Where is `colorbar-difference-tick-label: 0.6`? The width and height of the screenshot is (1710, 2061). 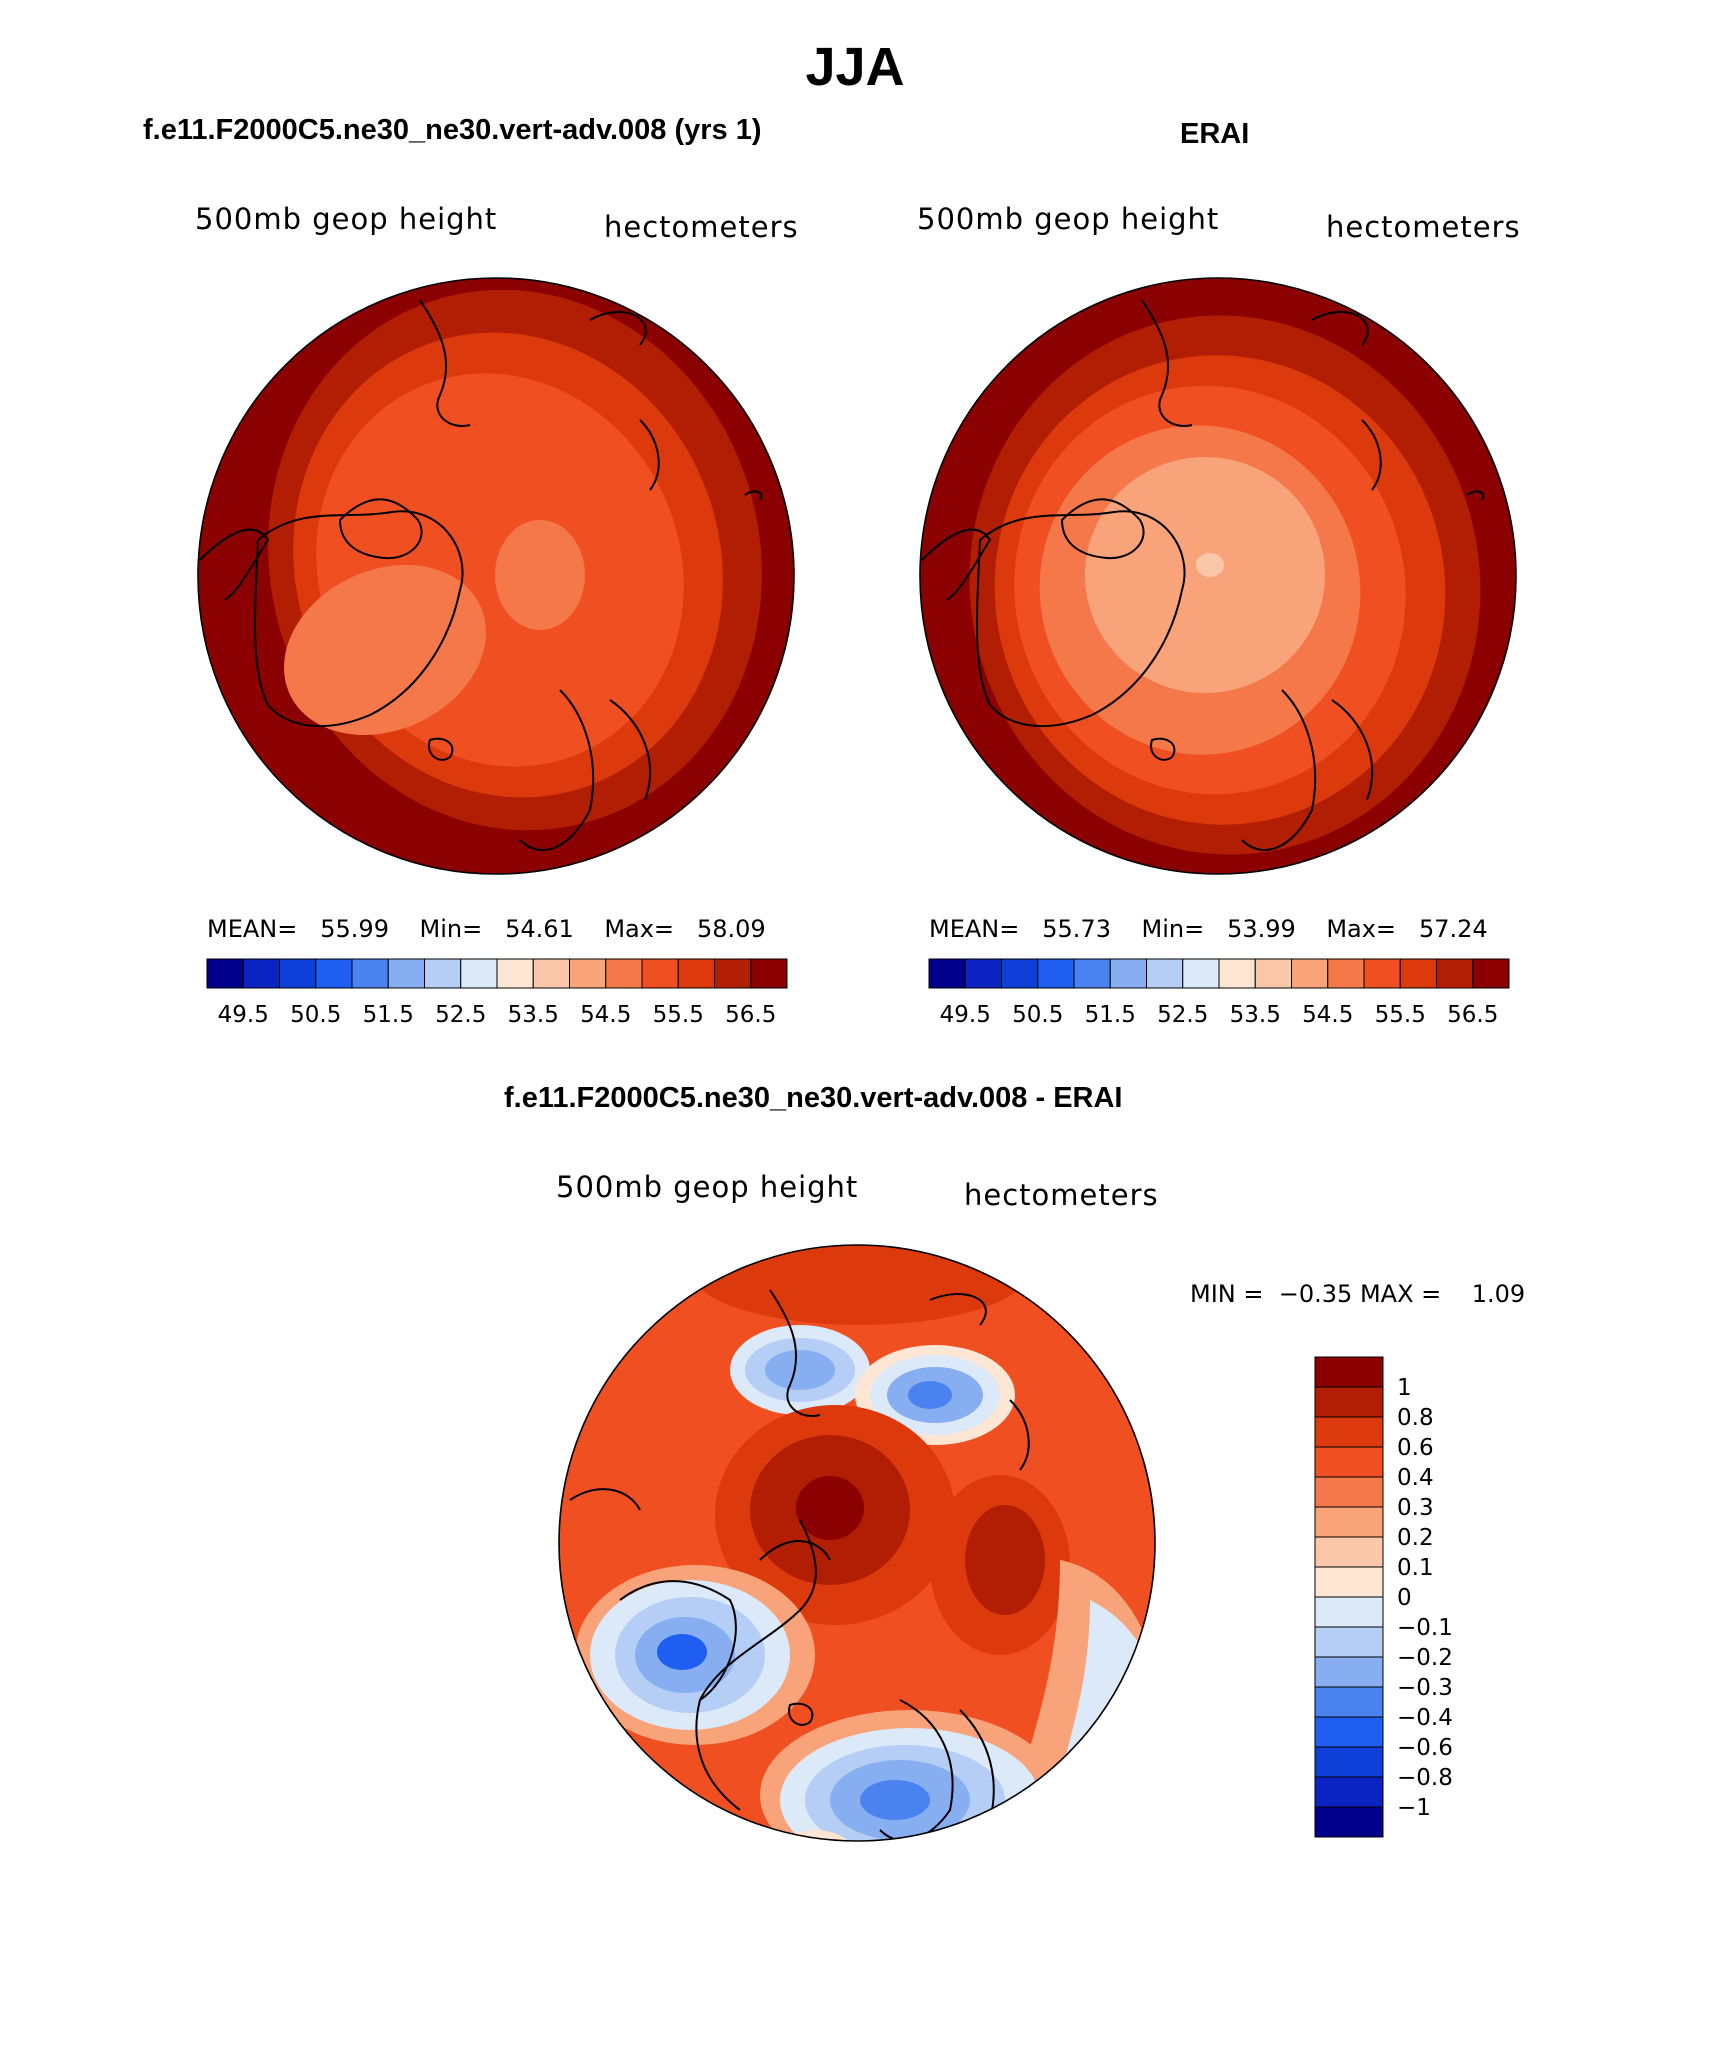 colorbar-difference-tick-label: 0.6 is located at coordinates (1415, 1448).